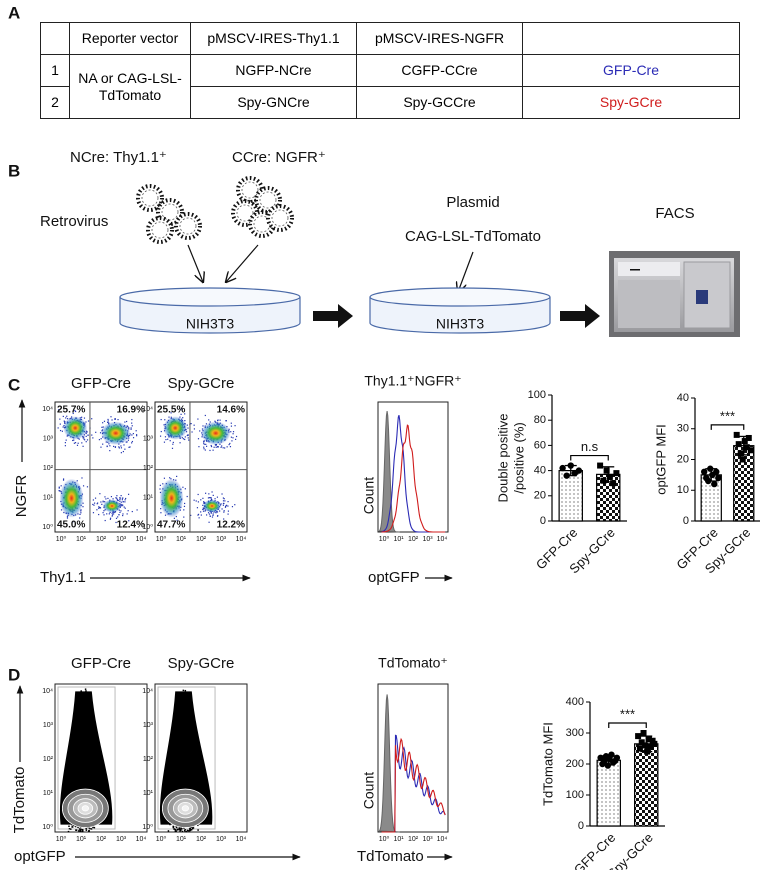 Image resolution: width=774 pixels, height=870 pixels. I want to click on y-tick-label: 0, so click(581, 826).